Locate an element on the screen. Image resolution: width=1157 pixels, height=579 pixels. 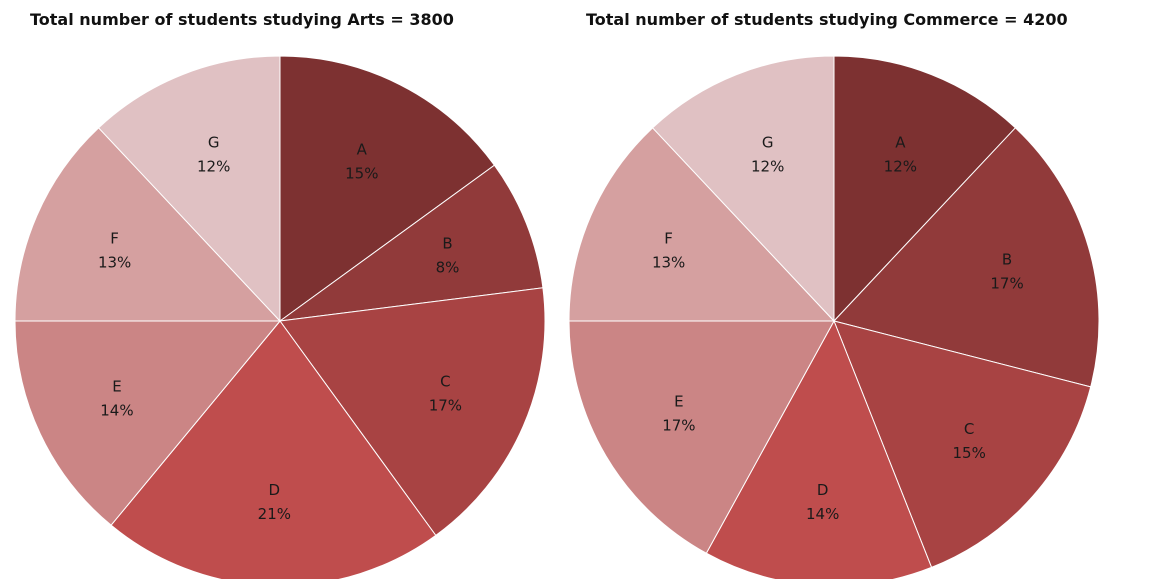
arts-slice-b is located at coordinates (411, 243).